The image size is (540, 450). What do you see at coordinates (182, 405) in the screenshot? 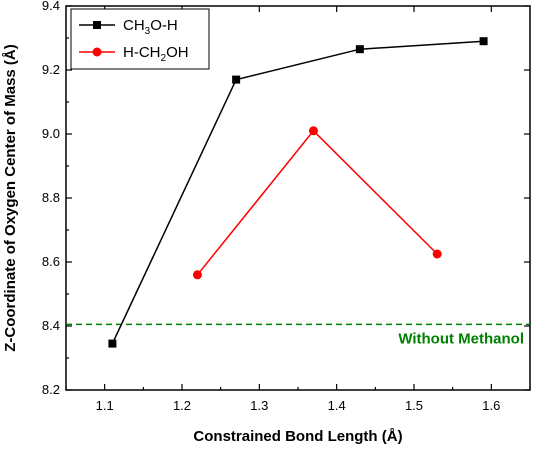
I see `x-tick-label: 1.2` at bounding box center [182, 405].